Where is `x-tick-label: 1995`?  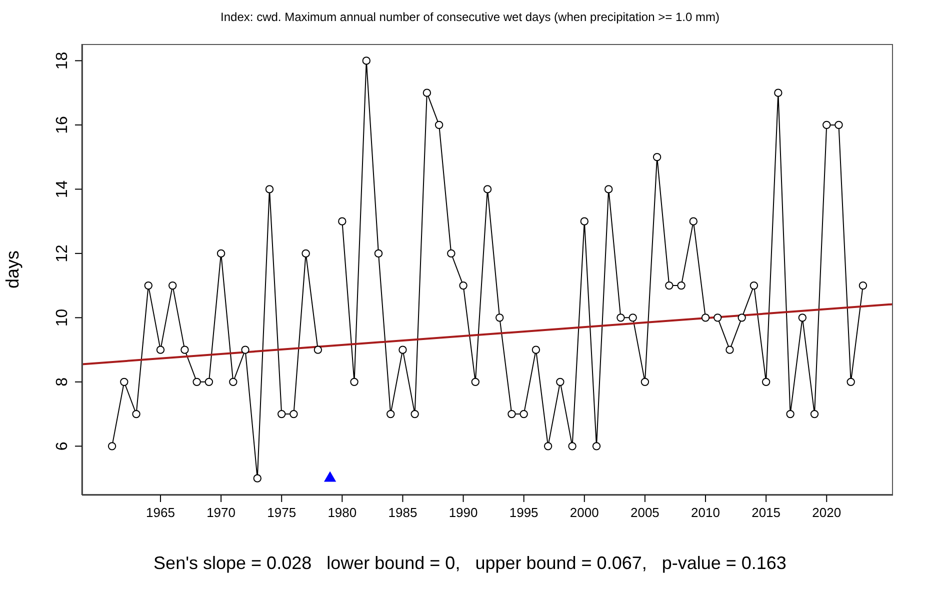
x-tick-label: 1995 is located at coordinates (523, 512).